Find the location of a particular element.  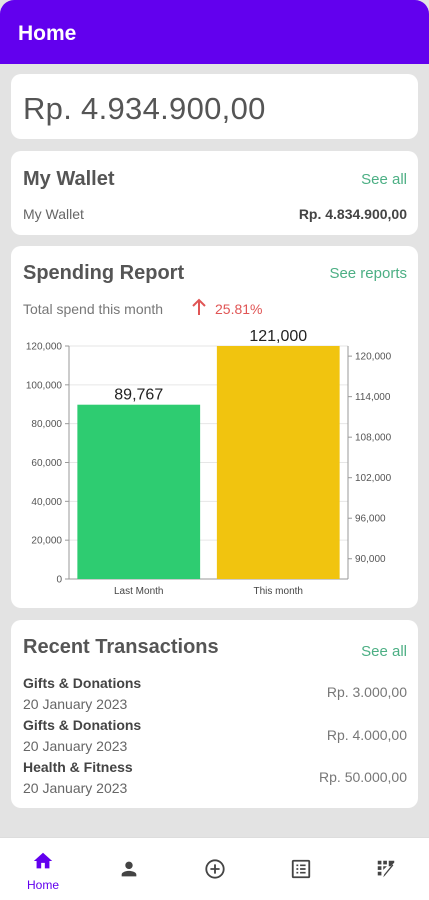

left-axis-tick-label: 80,000 is located at coordinates (46, 424).